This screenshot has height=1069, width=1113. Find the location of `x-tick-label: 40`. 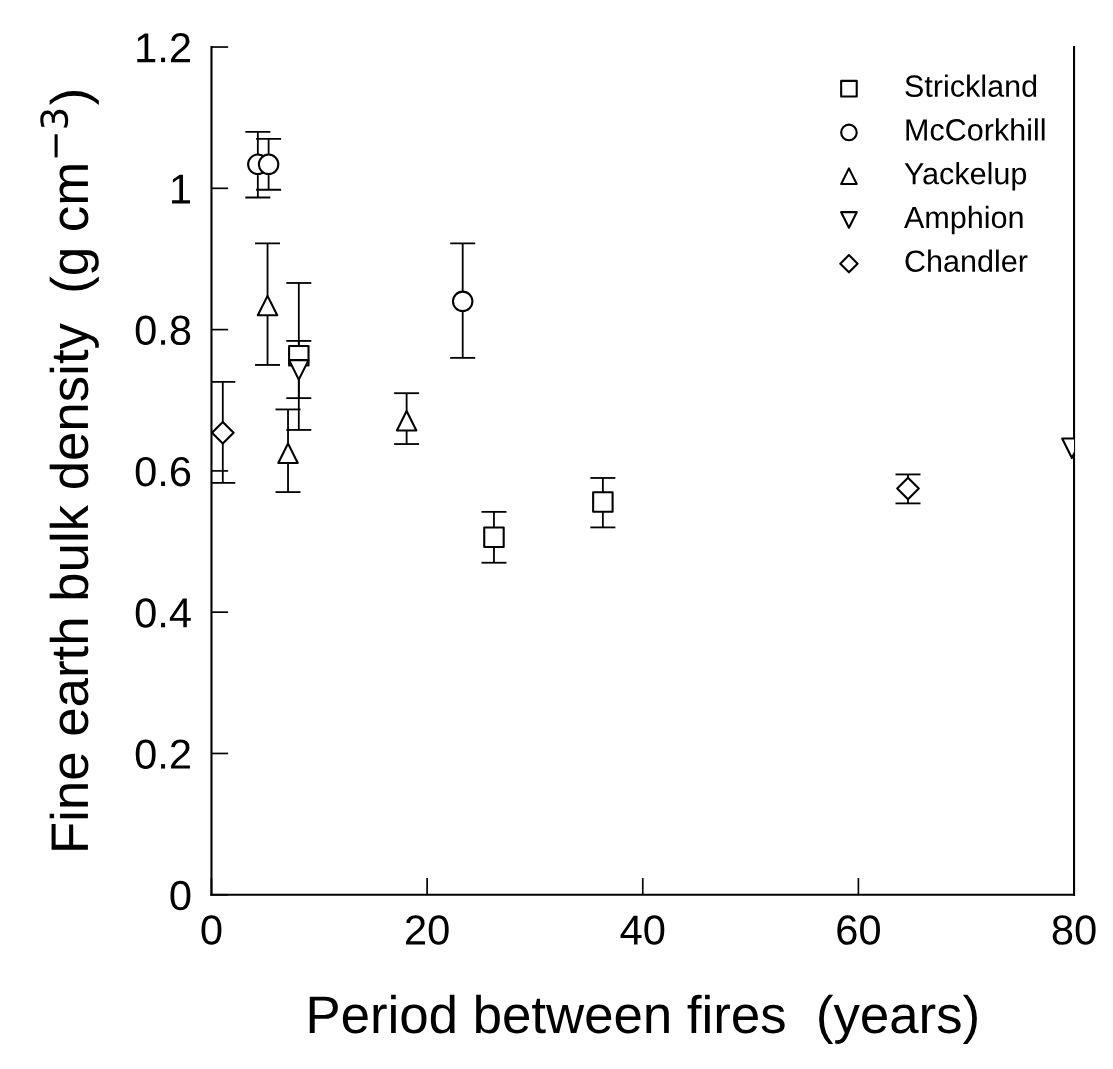

x-tick-label: 40 is located at coordinates (642, 930).